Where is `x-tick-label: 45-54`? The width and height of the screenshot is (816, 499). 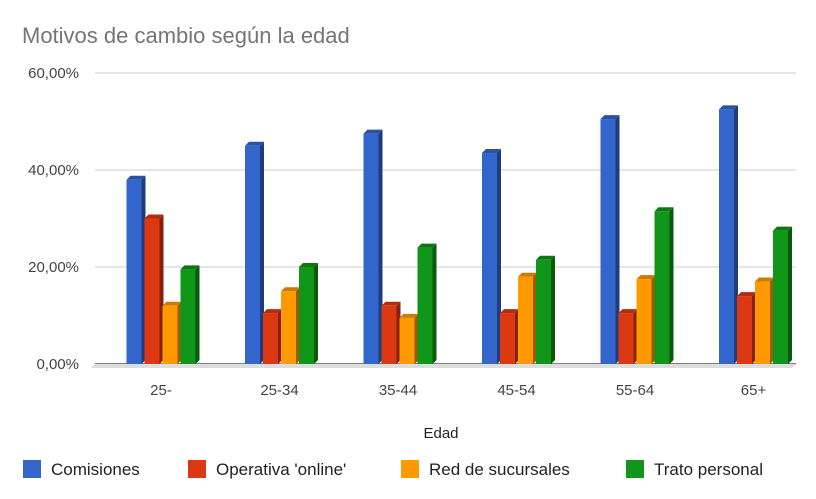
x-tick-label: 45-54 is located at coordinates (516, 390).